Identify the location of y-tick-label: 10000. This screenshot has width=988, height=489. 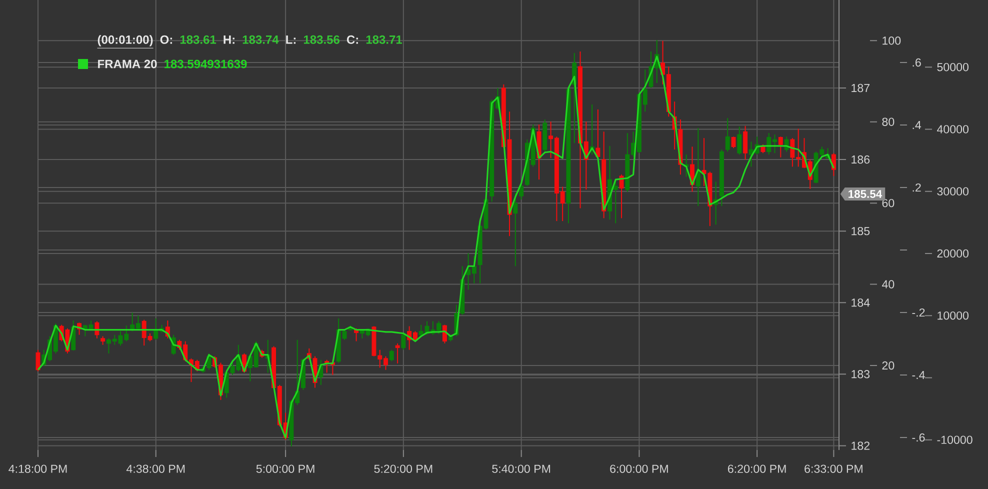
(953, 315).